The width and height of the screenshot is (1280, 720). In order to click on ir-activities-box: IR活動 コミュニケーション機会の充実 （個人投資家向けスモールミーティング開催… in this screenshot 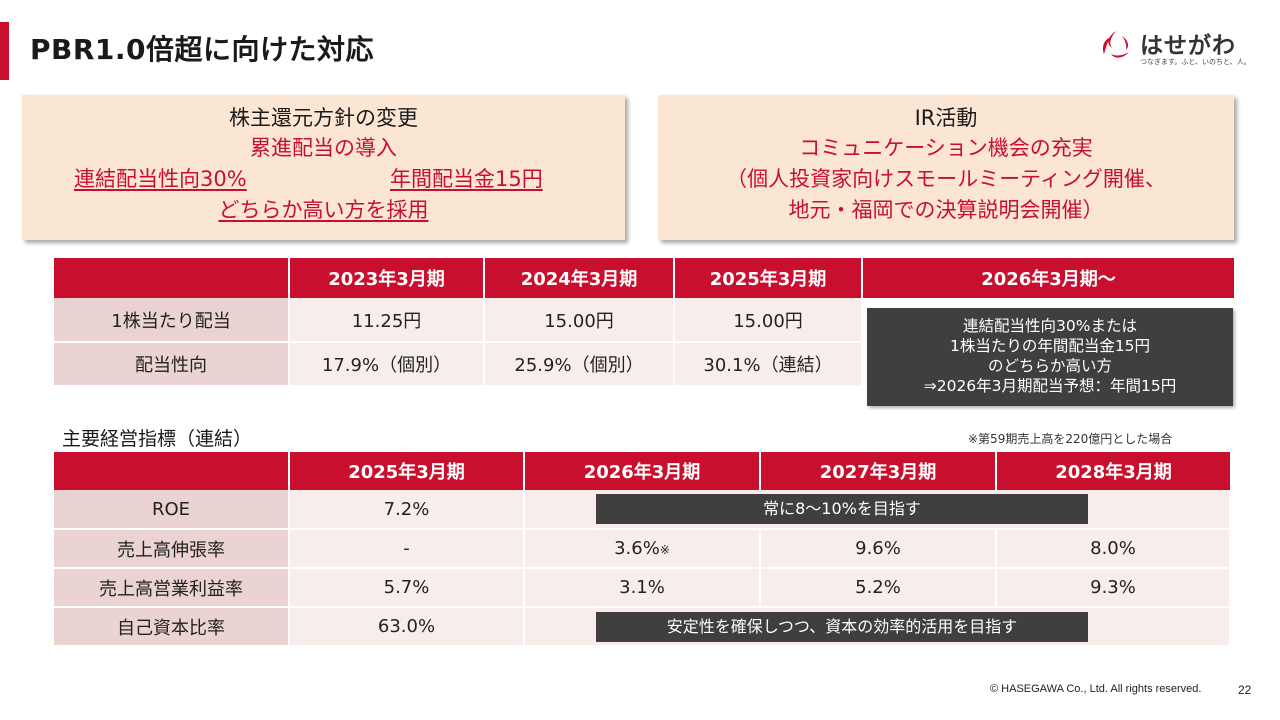, I will do `click(946, 167)`.